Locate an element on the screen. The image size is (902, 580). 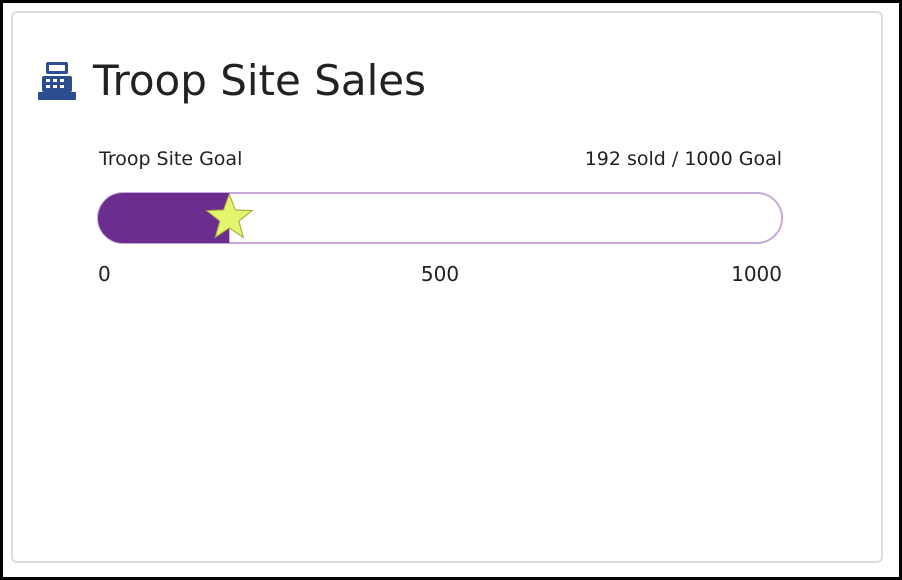
tick-label: 1000 is located at coordinates (756, 274).